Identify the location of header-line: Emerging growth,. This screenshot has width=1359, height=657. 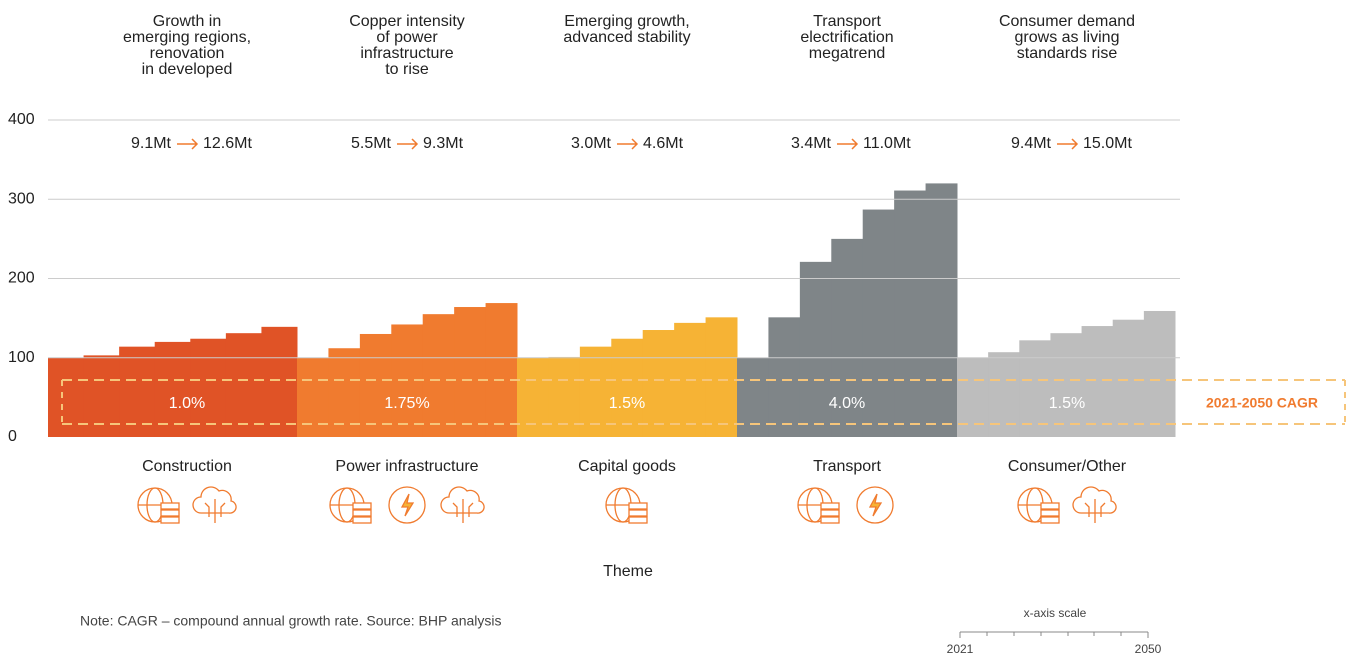
(626, 21).